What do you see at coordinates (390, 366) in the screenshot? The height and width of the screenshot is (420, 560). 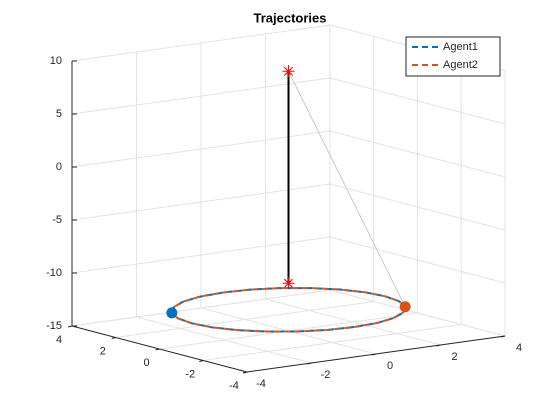 I see `x-tick-label: 0` at bounding box center [390, 366].